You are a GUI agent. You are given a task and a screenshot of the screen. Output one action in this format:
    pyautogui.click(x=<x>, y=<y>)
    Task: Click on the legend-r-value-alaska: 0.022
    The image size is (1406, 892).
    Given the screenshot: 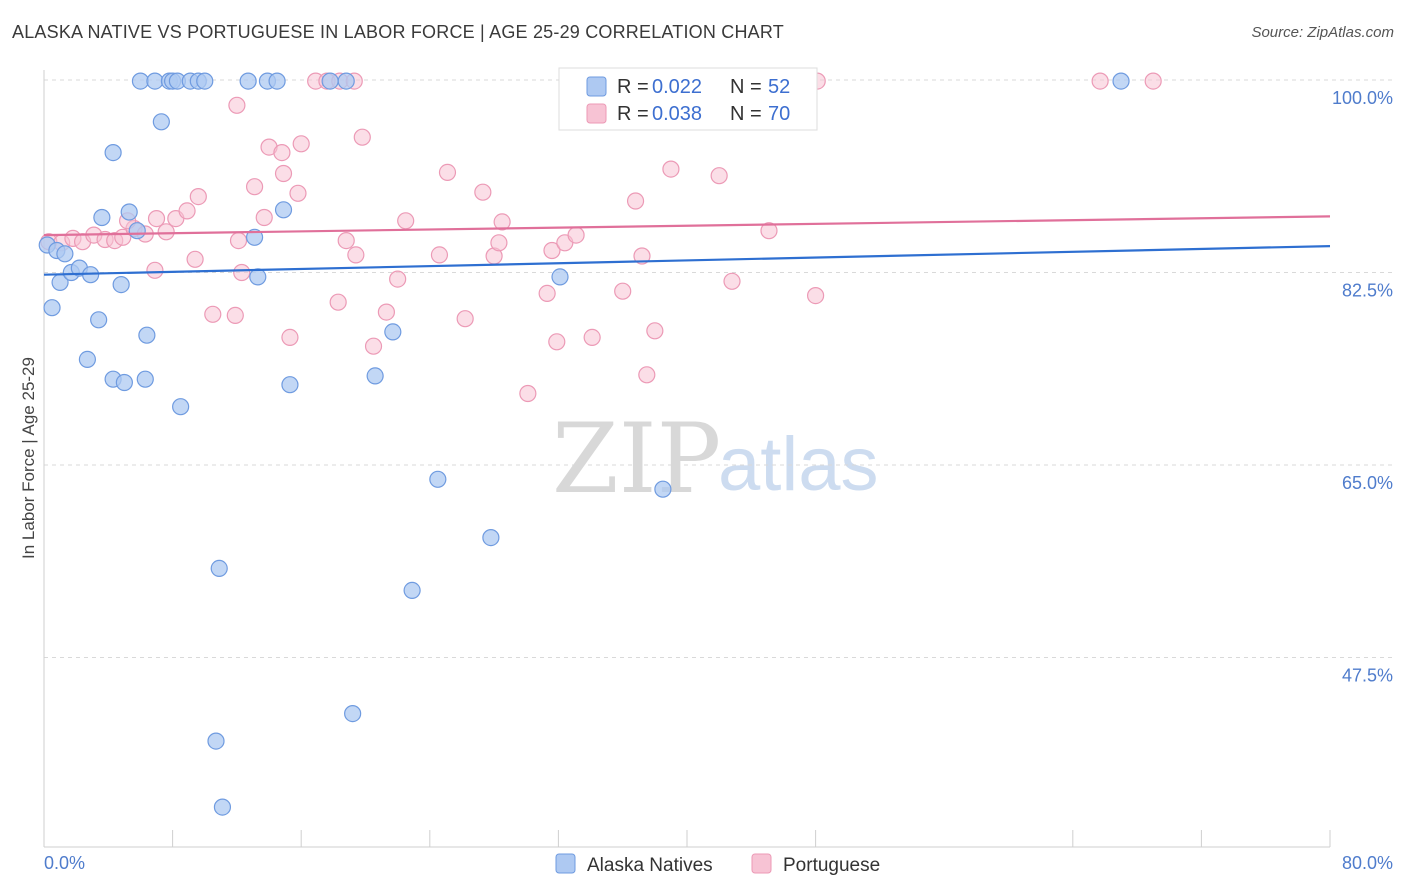 What is the action you would take?
    pyautogui.click(x=677, y=87)
    